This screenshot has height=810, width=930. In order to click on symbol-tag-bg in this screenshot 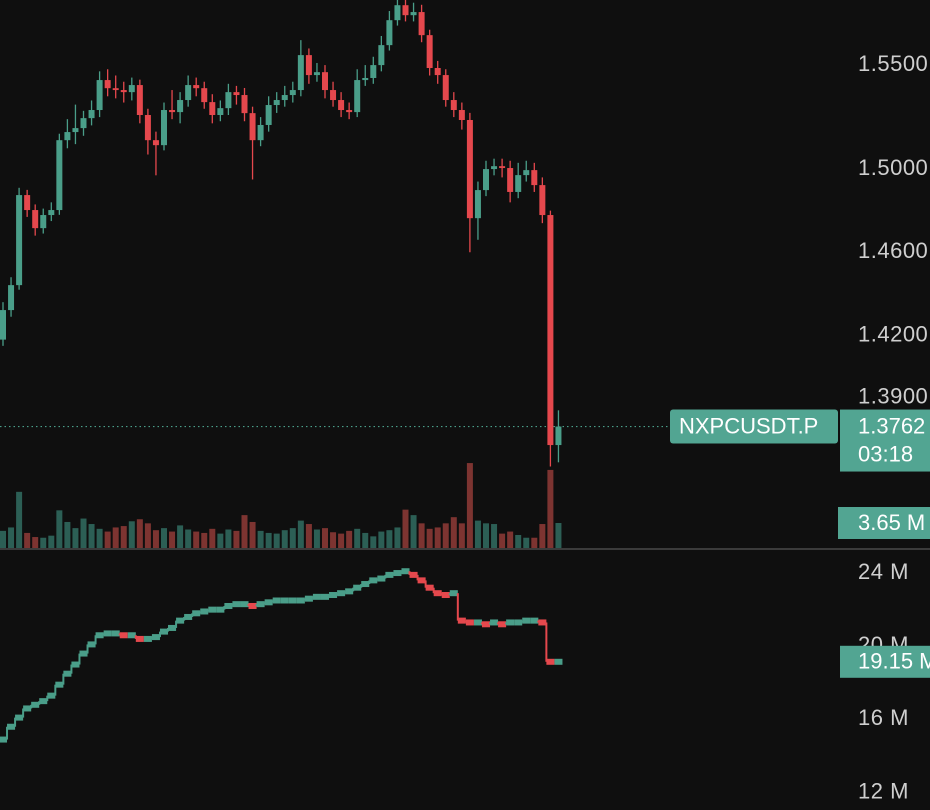, I will do `click(754, 426)`.